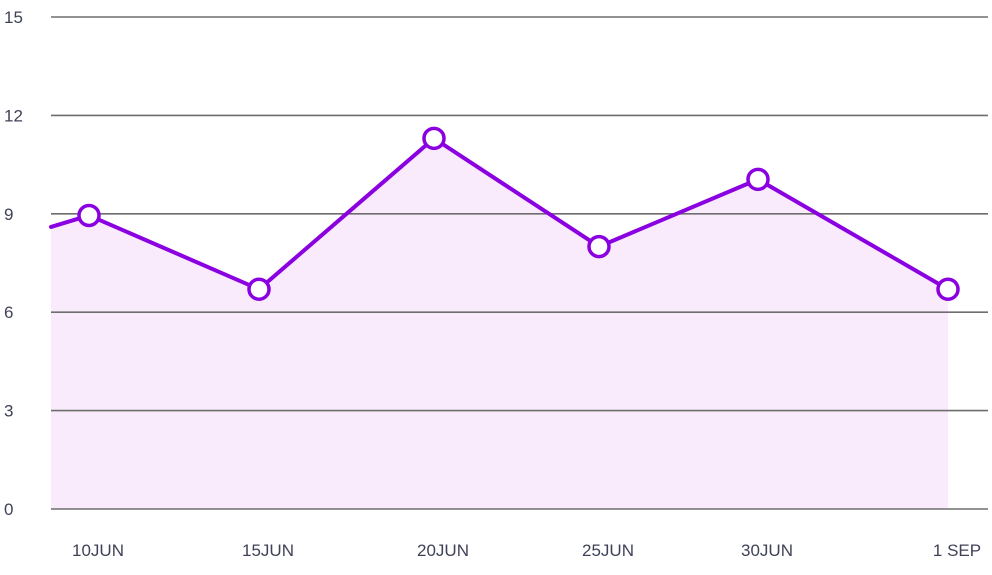 This screenshot has height=575, width=992. Describe the element at coordinates (767, 550) in the screenshot. I see `x-tick-label: 30JUN` at that location.